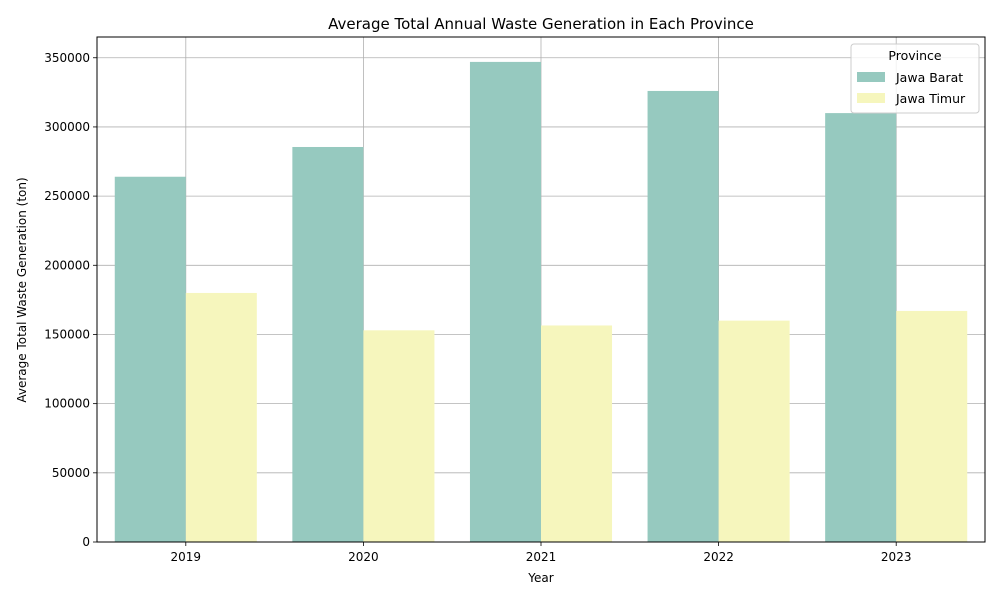 Image resolution: width=1000 pixels, height=600 pixels. Describe the element at coordinates (67, 58) in the screenshot. I see `y-tick-label: 350000` at that location.